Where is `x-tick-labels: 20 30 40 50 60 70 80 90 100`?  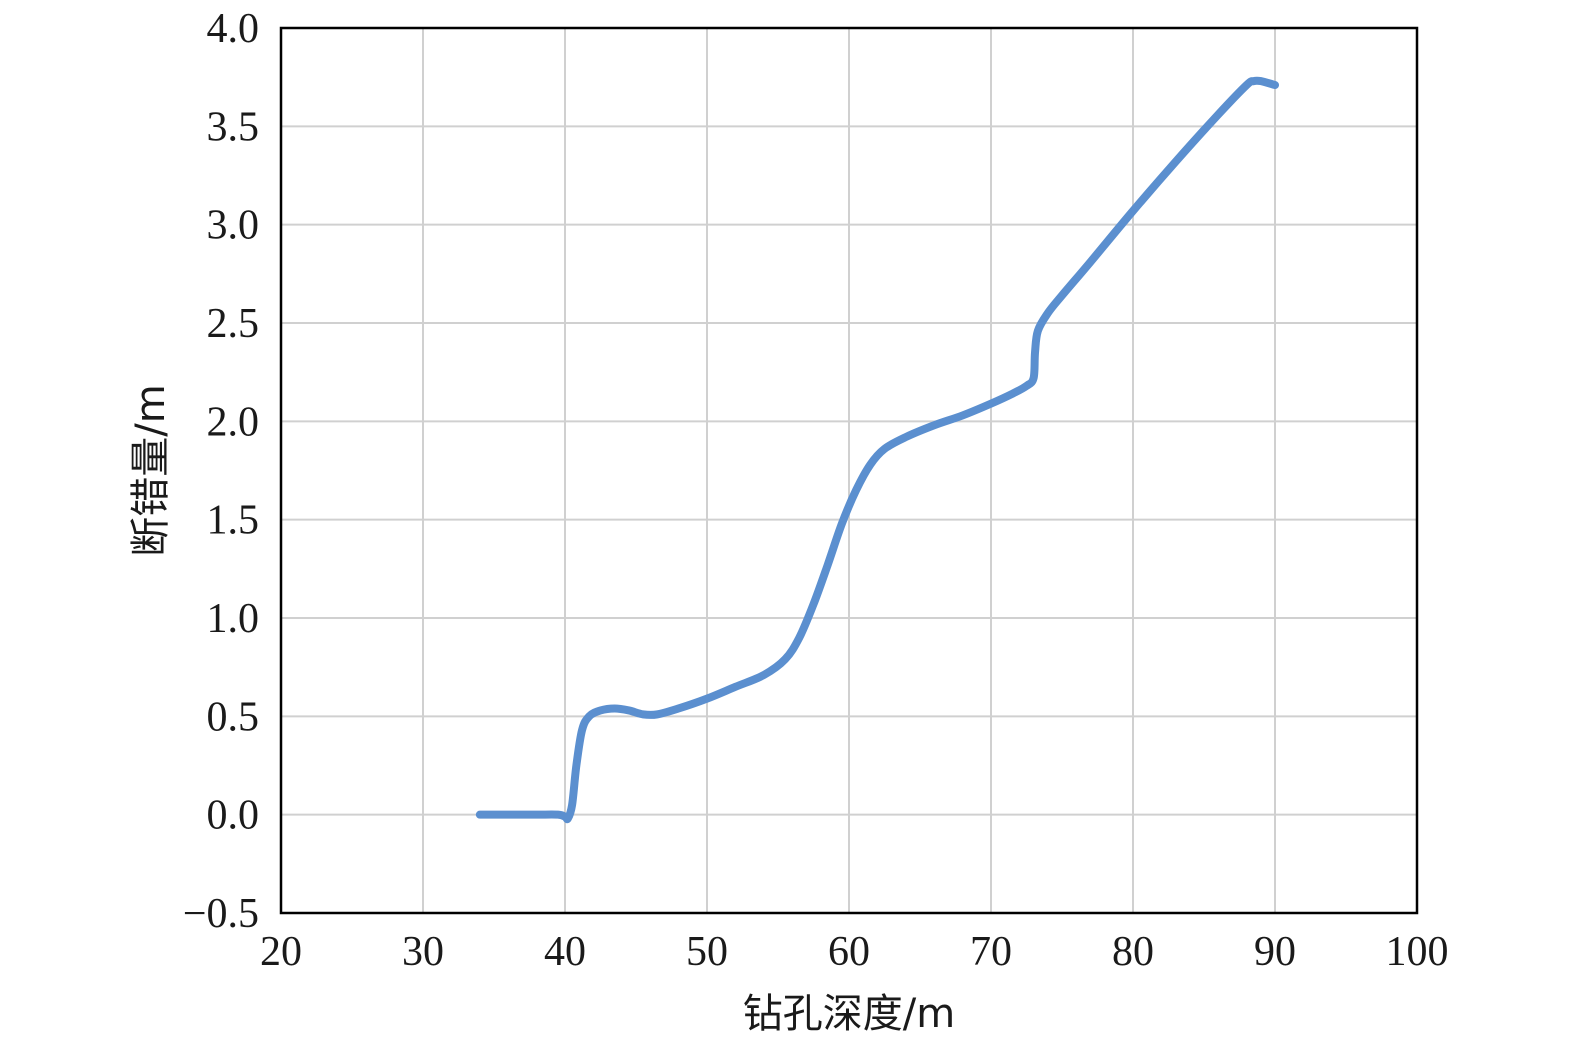
x-tick-labels: 20 30 40 50 60 70 80 90 100 is located at coordinates (854, 952).